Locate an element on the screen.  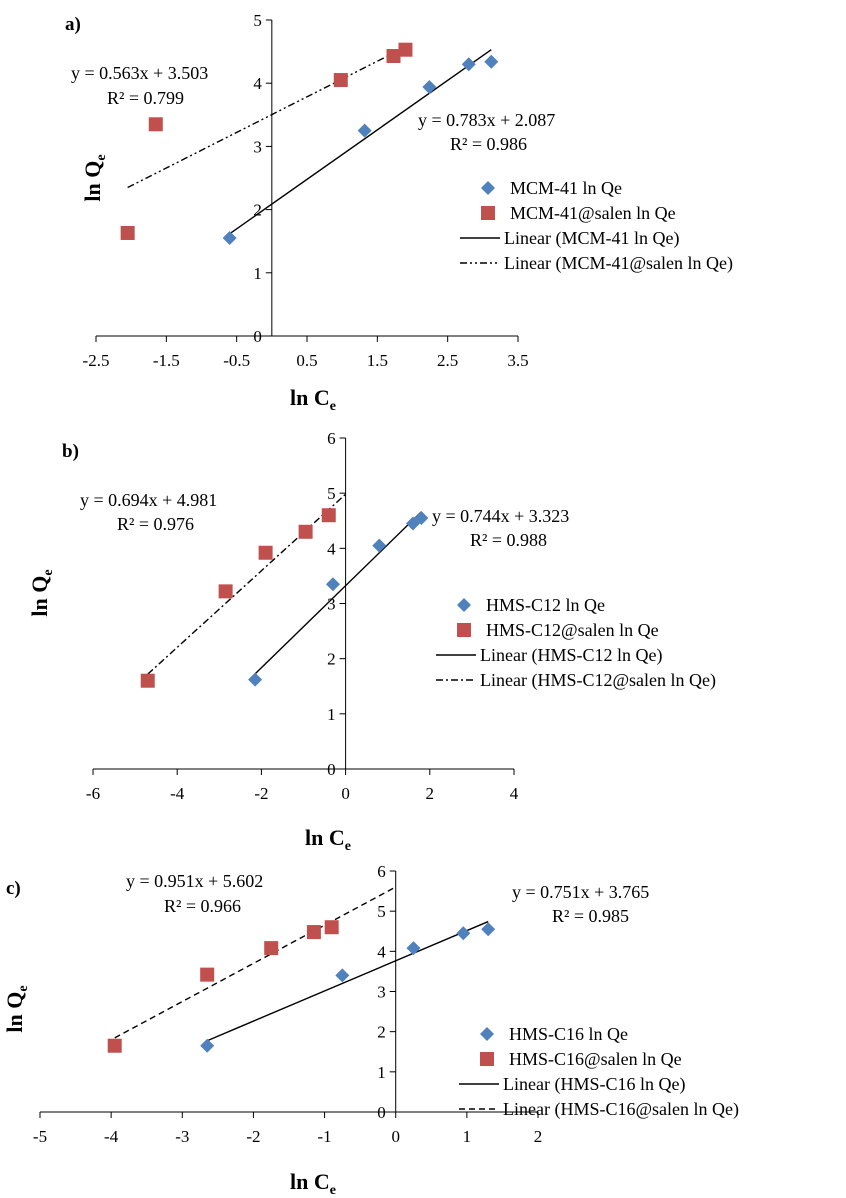
trend-r2: R² = 0.985 is located at coordinates (590, 916).